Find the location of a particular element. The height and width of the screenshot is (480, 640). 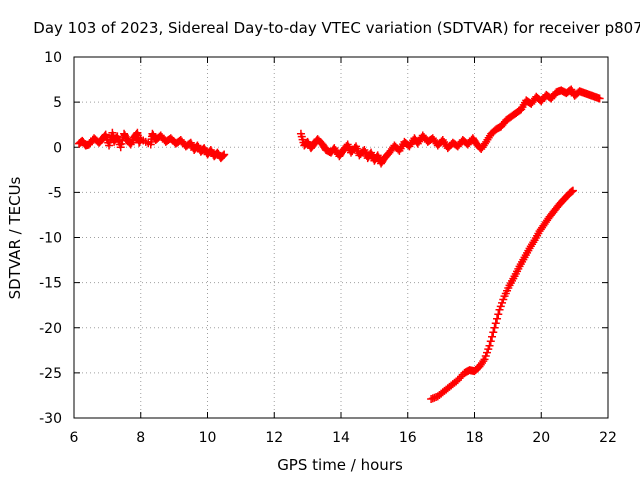

x-tick-label: 12 is located at coordinates (274, 438).